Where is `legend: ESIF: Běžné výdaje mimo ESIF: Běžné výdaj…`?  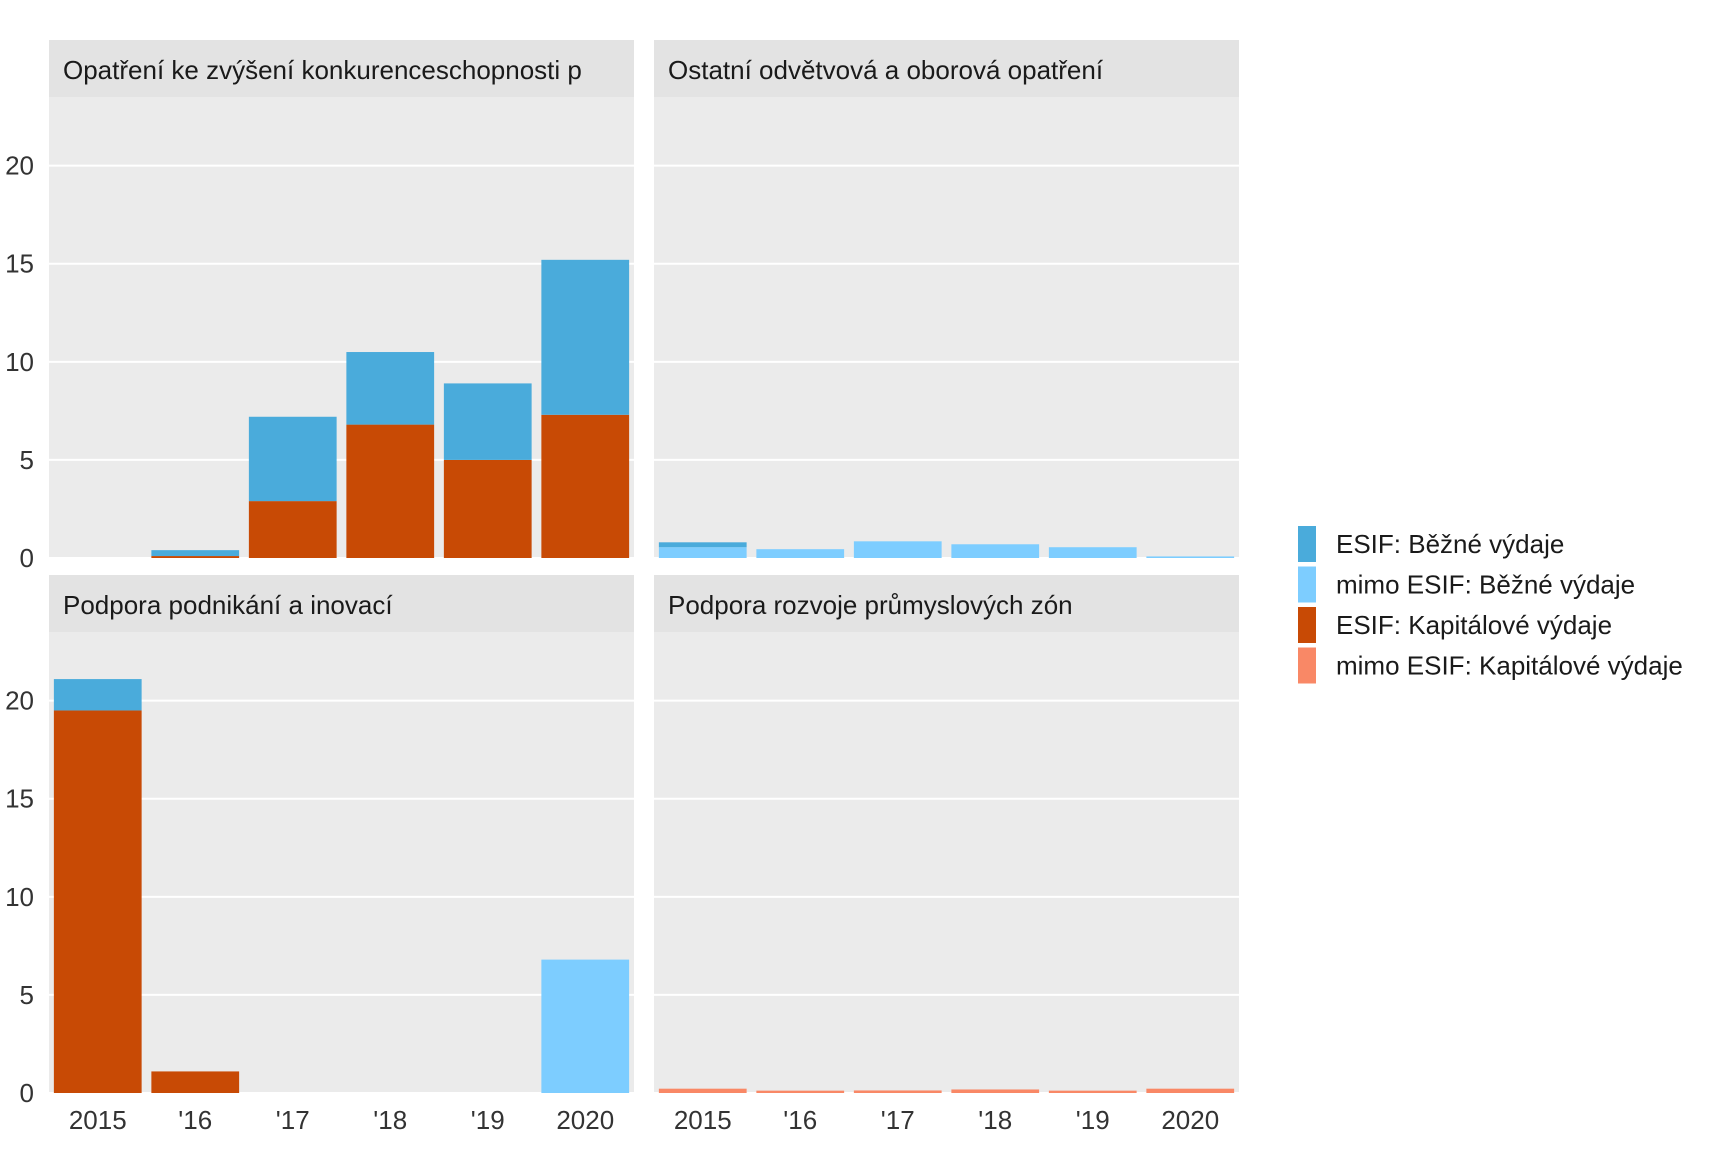
legend: ESIF: Běžné výdaje mimo ESIF: Běžné výdaj… is located at coordinates (1490, 605).